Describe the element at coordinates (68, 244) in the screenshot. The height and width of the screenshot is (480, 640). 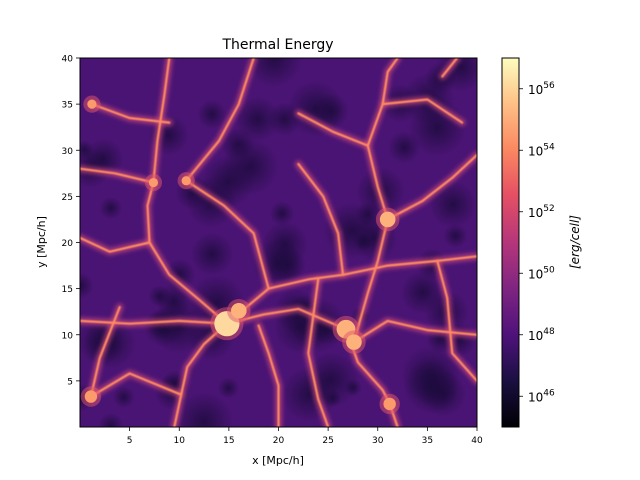
I see `y-tick-label: 20` at that location.